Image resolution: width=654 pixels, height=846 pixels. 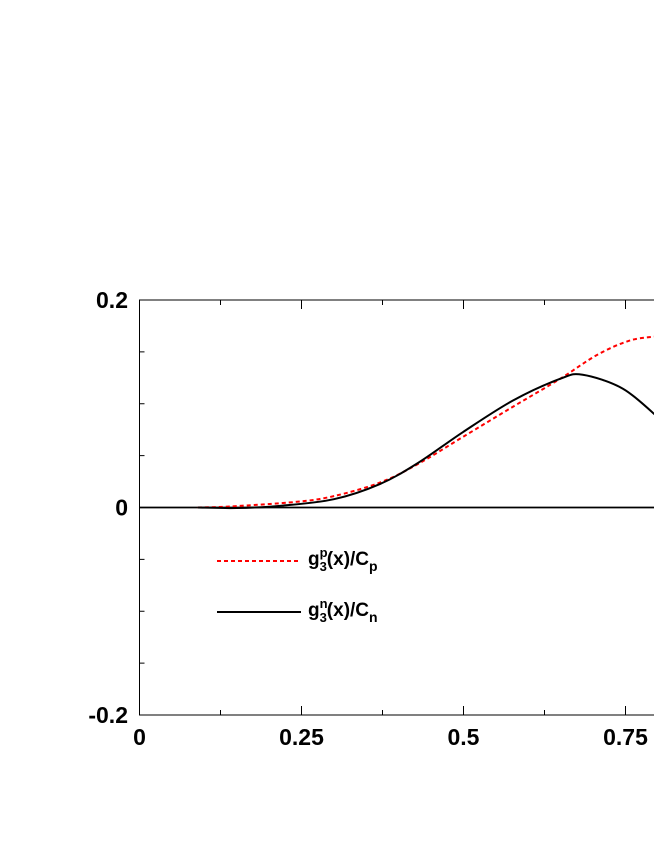 I want to click on series-lines, so click(x=425, y=422).